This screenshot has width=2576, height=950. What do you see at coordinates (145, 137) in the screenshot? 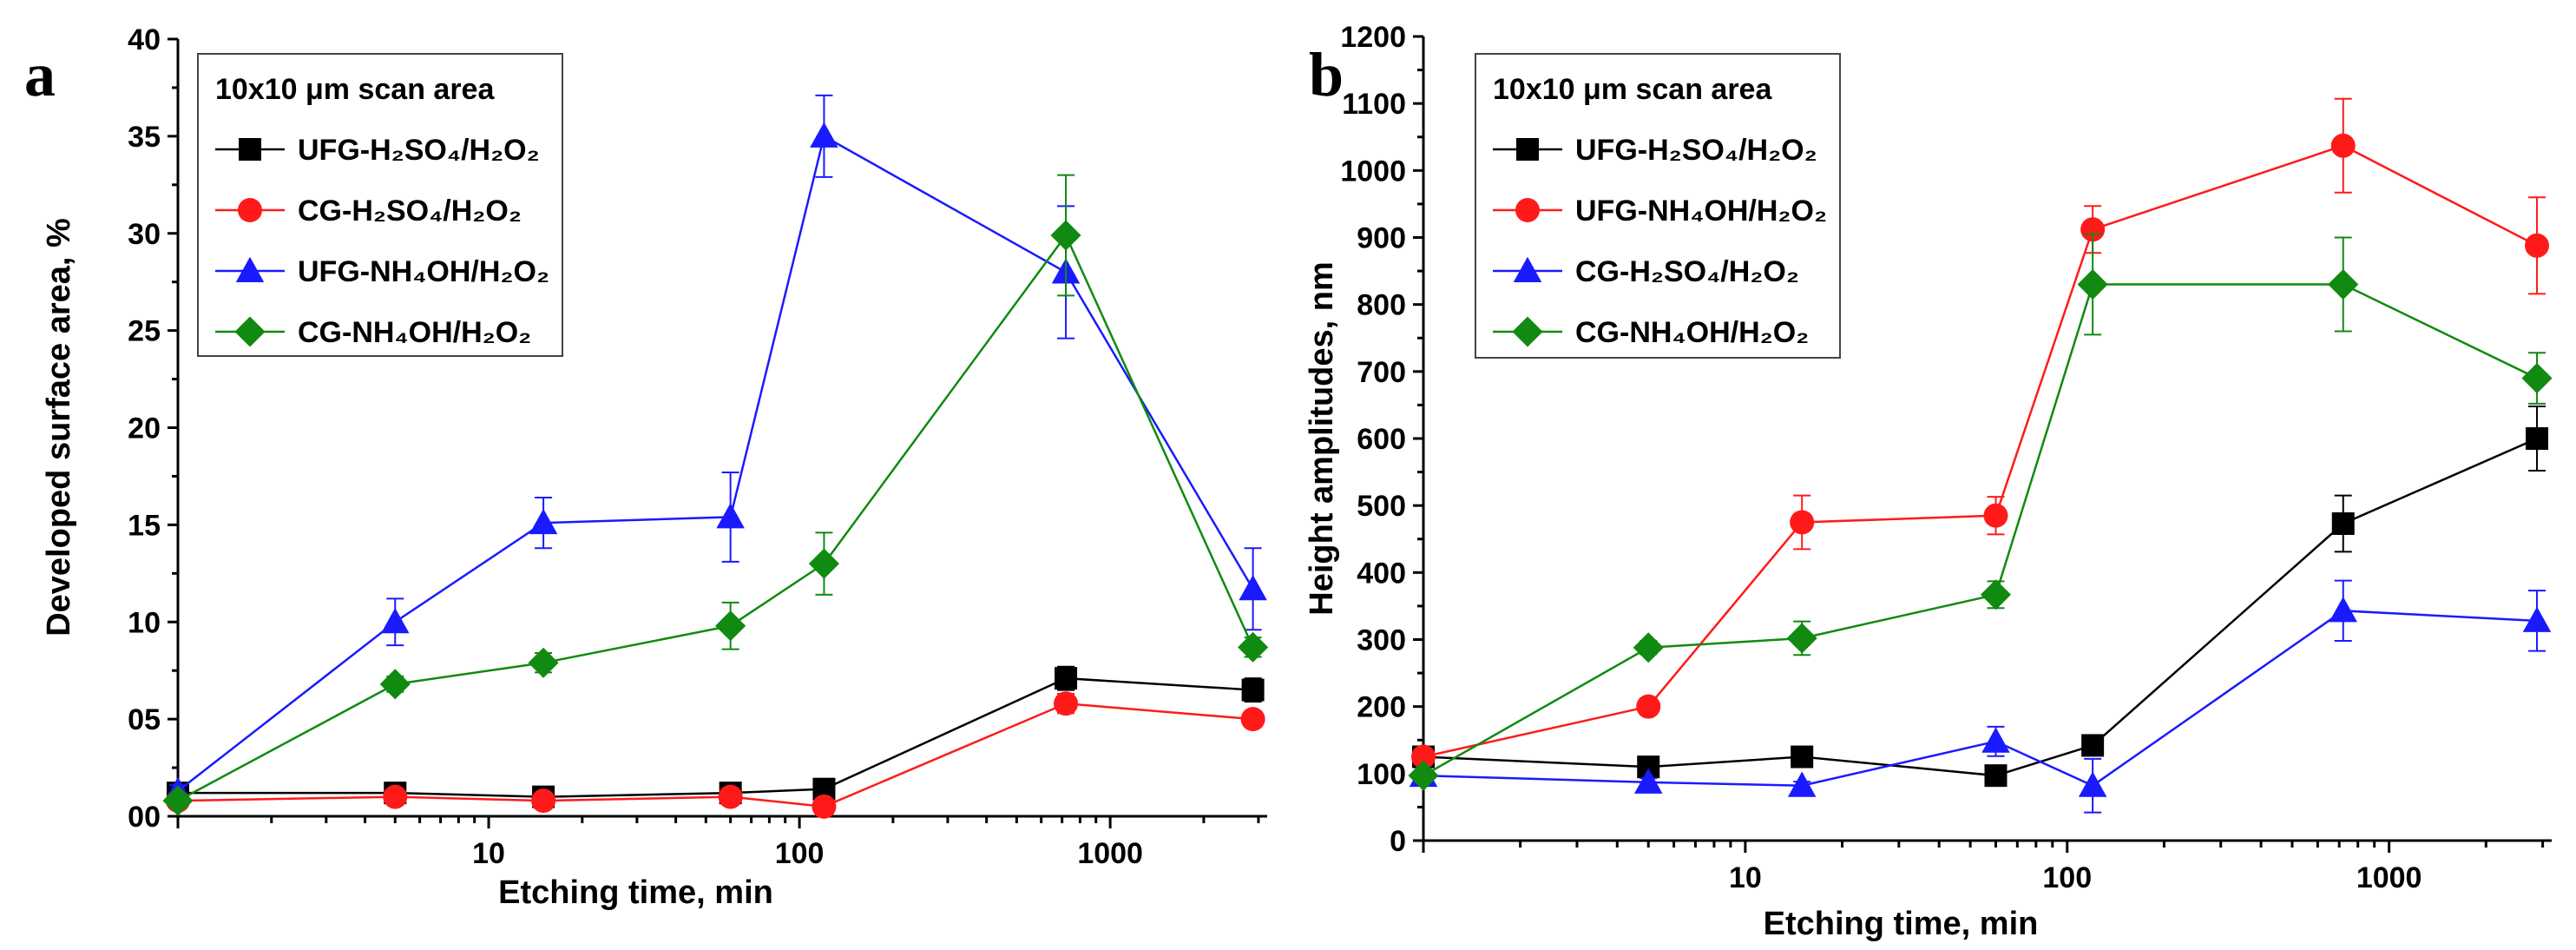
I see `y-tick-label: 35` at bounding box center [145, 137].